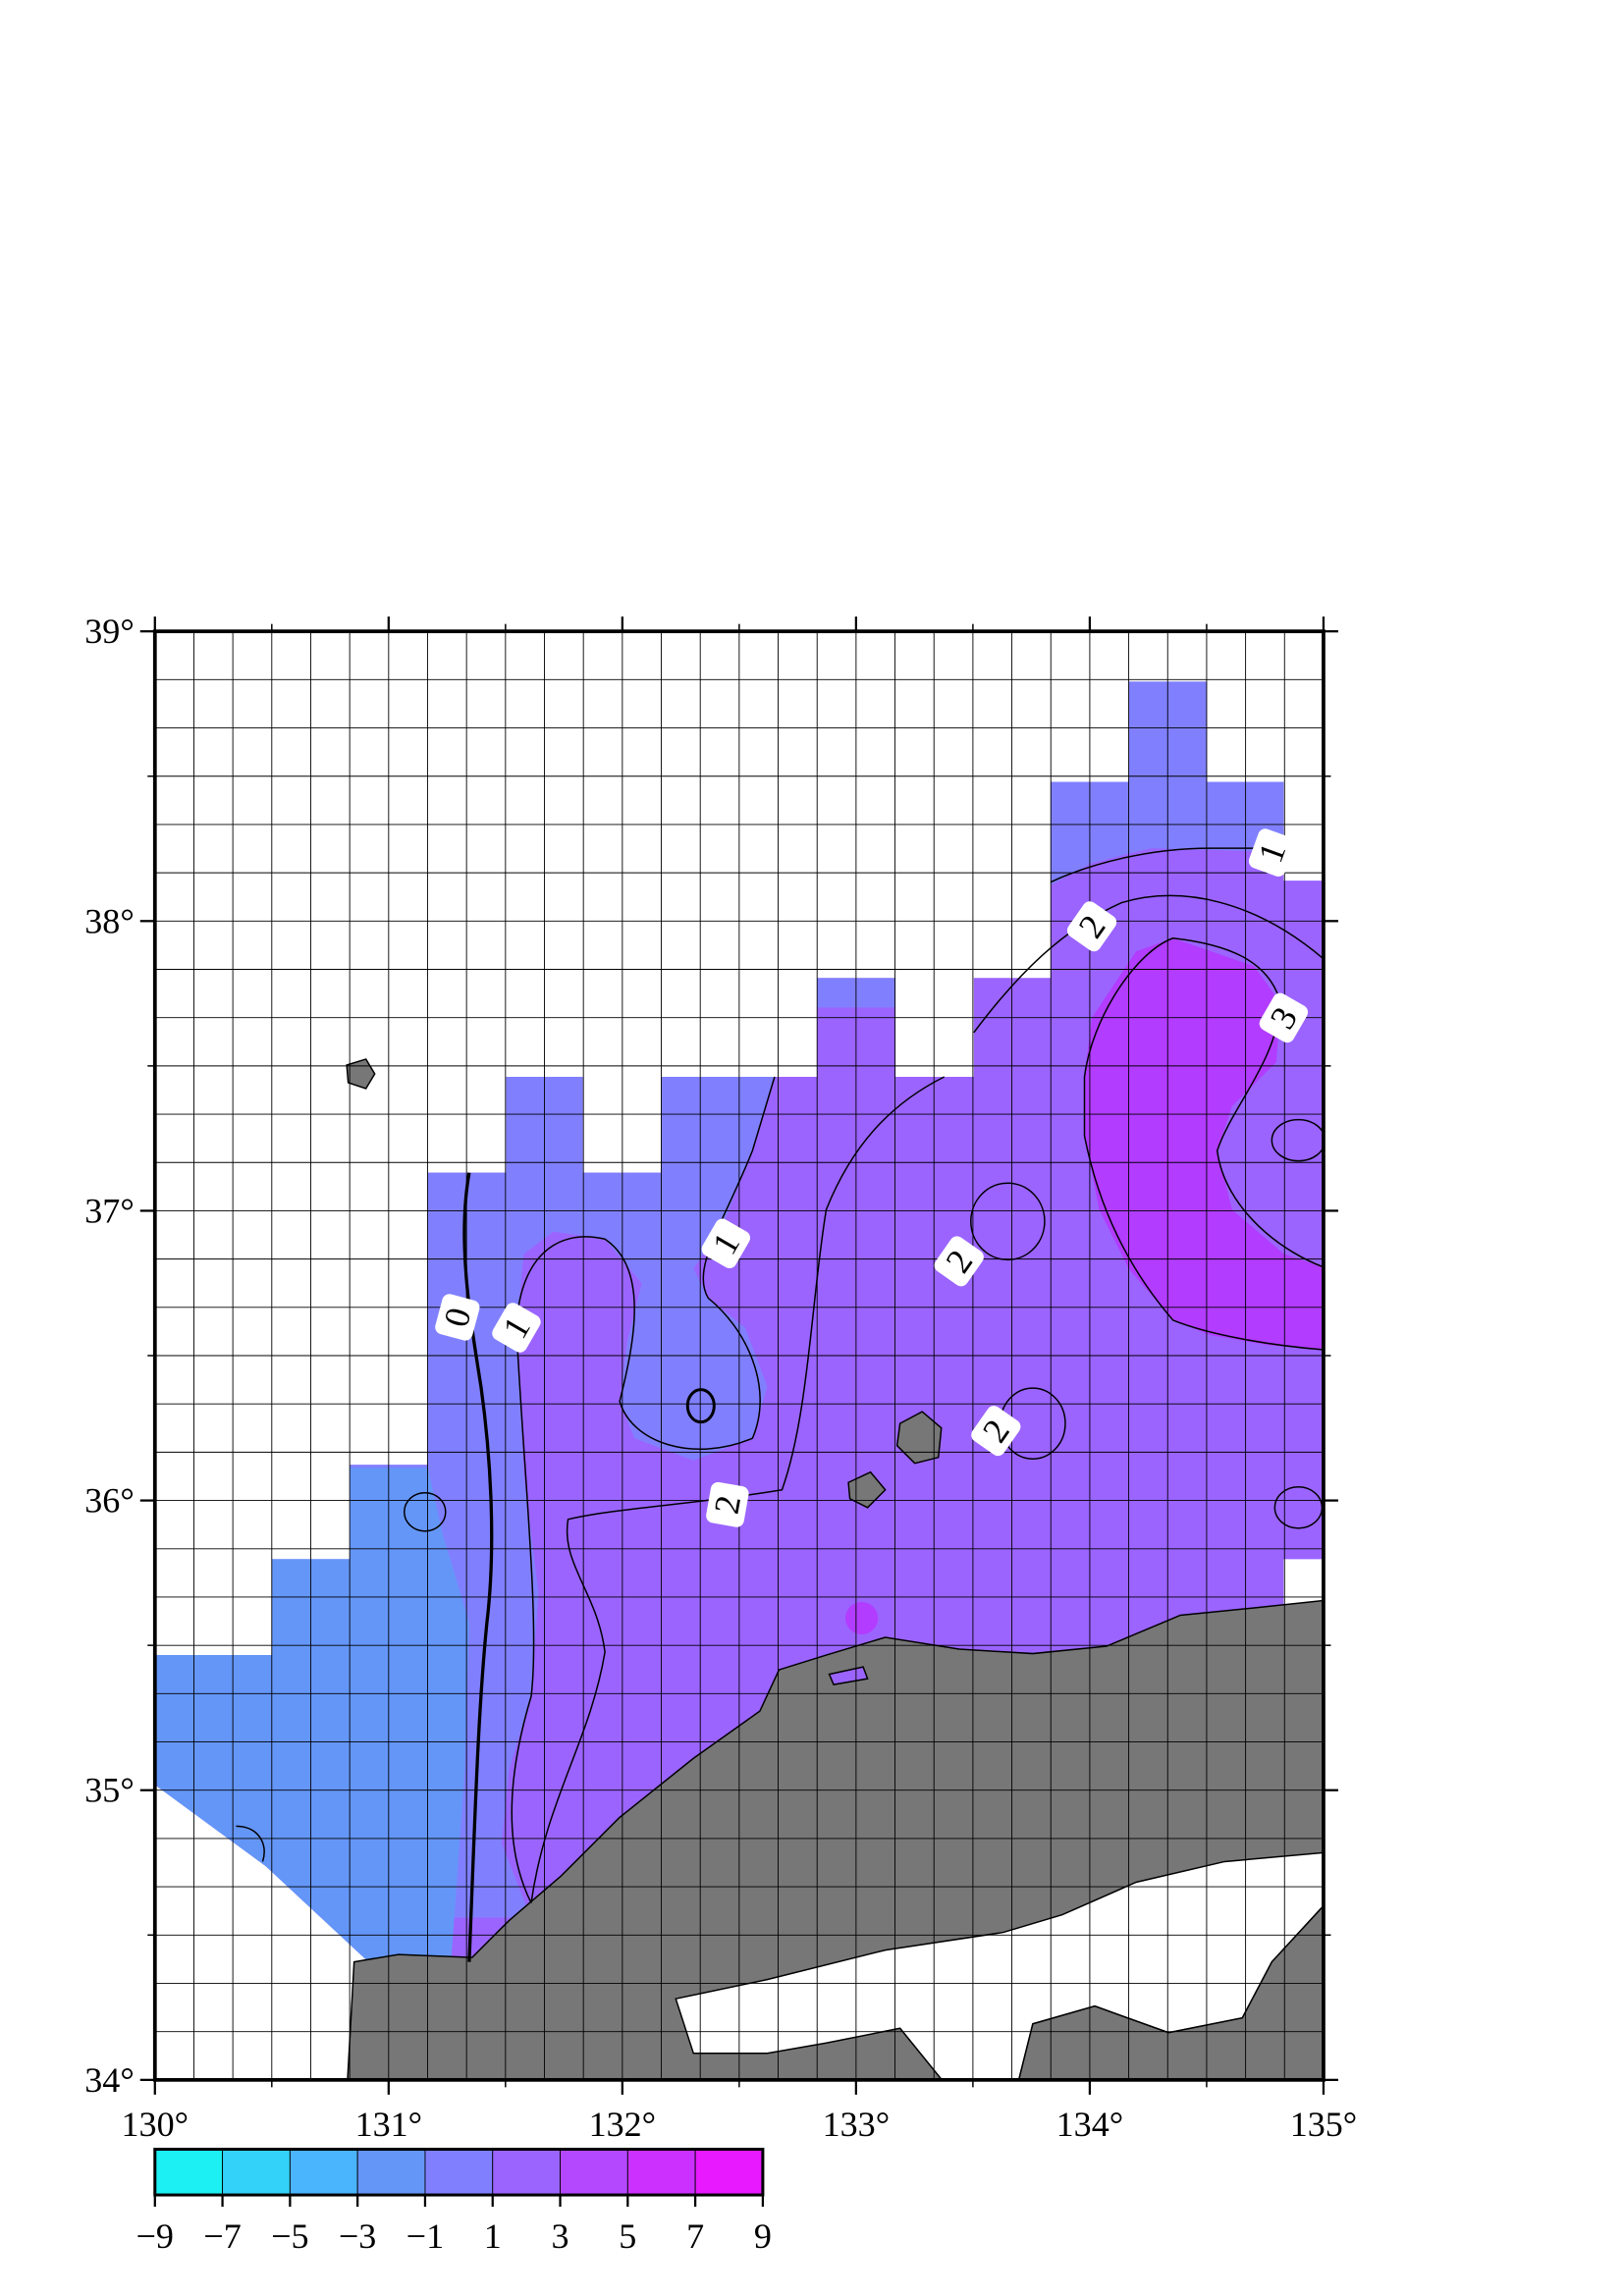 This screenshot has height=2296, width=1623. I want to click on x-tick-label: 130°, so click(155, 2124).